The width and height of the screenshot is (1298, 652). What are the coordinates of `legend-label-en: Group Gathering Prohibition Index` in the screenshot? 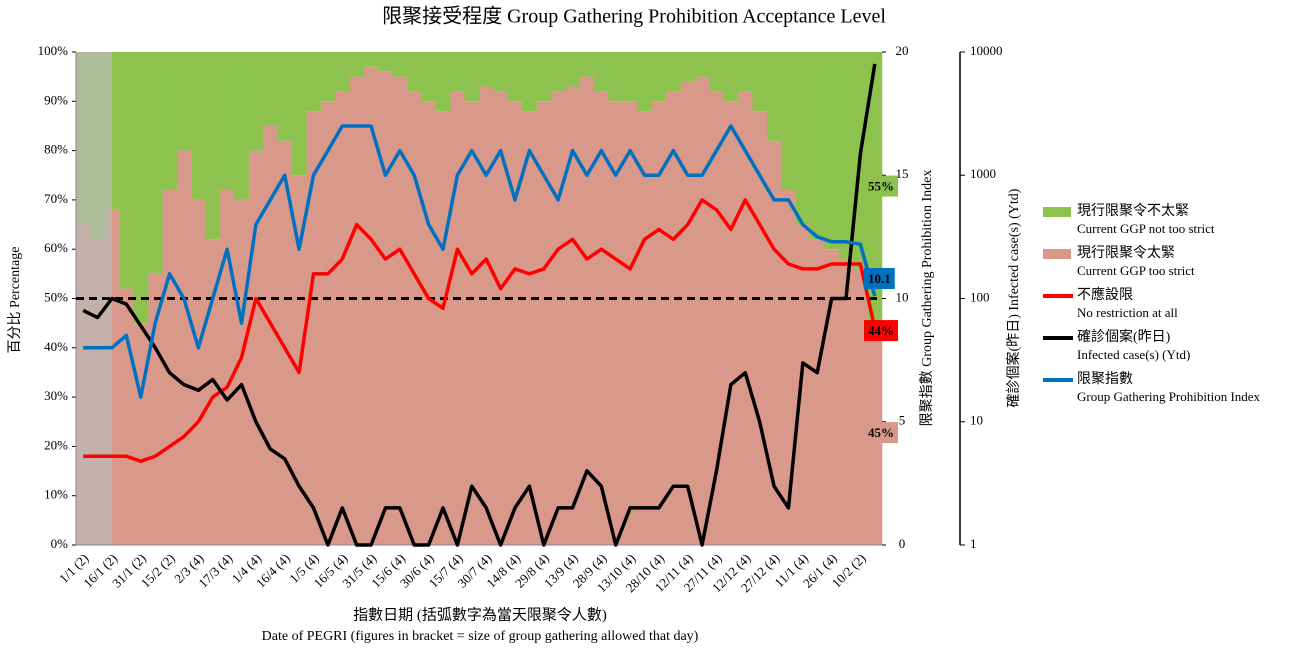 It's located at (1169, 396).